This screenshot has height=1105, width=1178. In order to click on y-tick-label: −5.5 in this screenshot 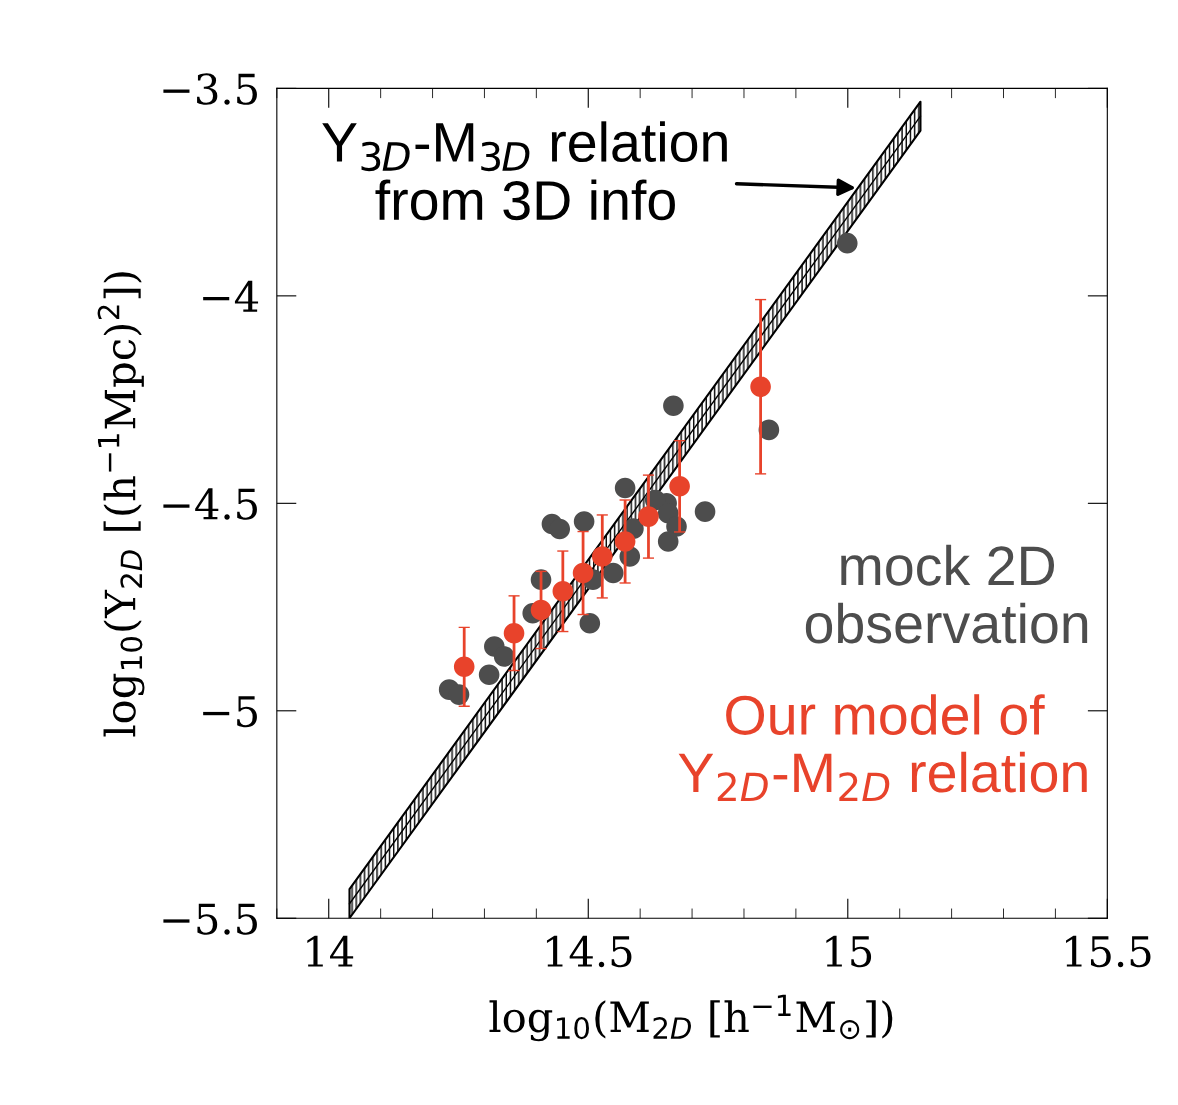, I will do `click(210, 919)`.